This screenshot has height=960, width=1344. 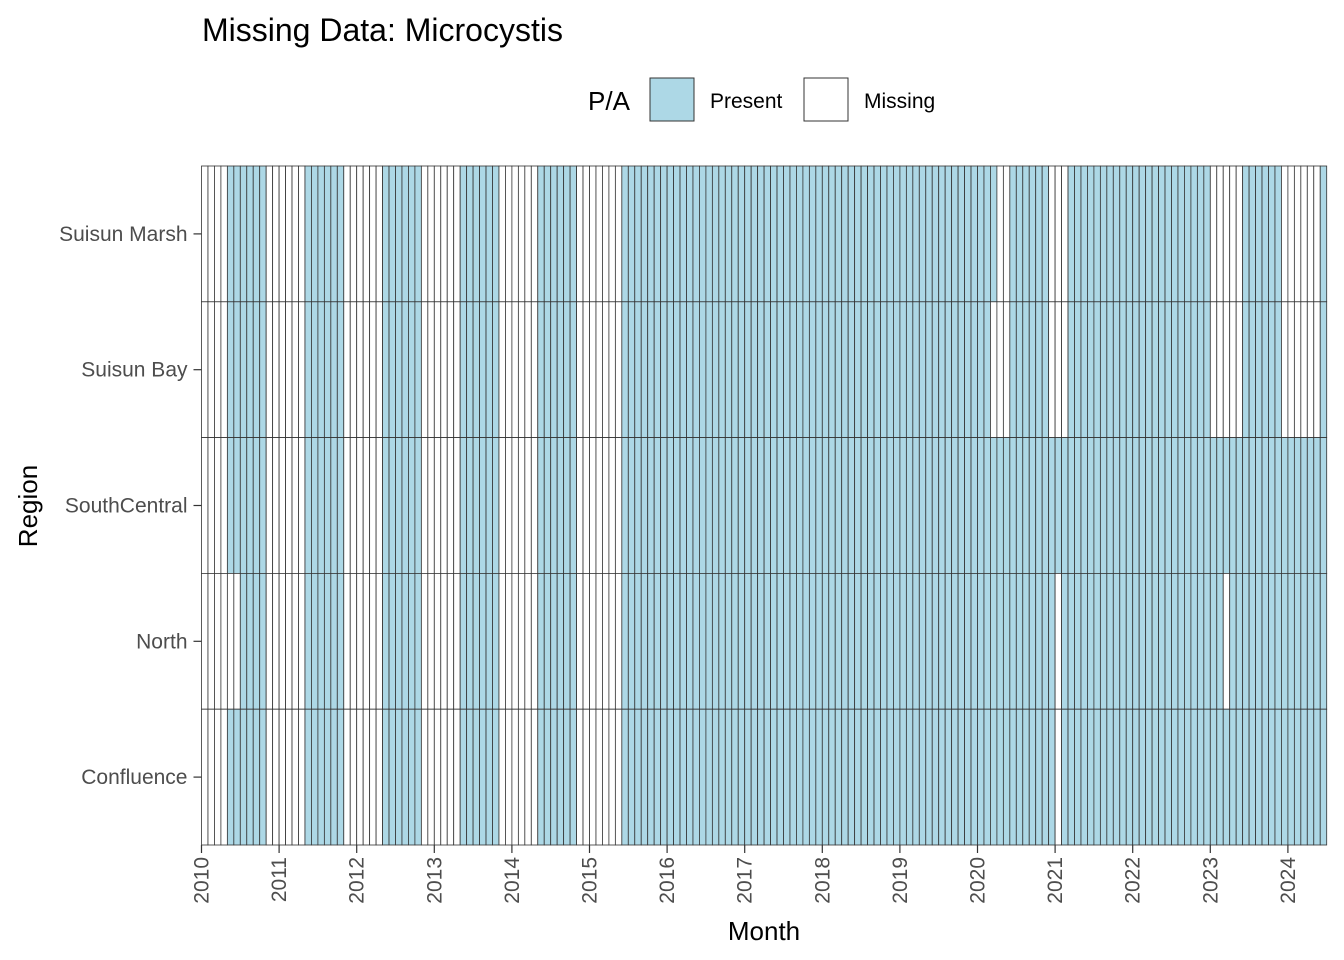 I want to click on legend-title: P/A, so click(x=609, y=101).